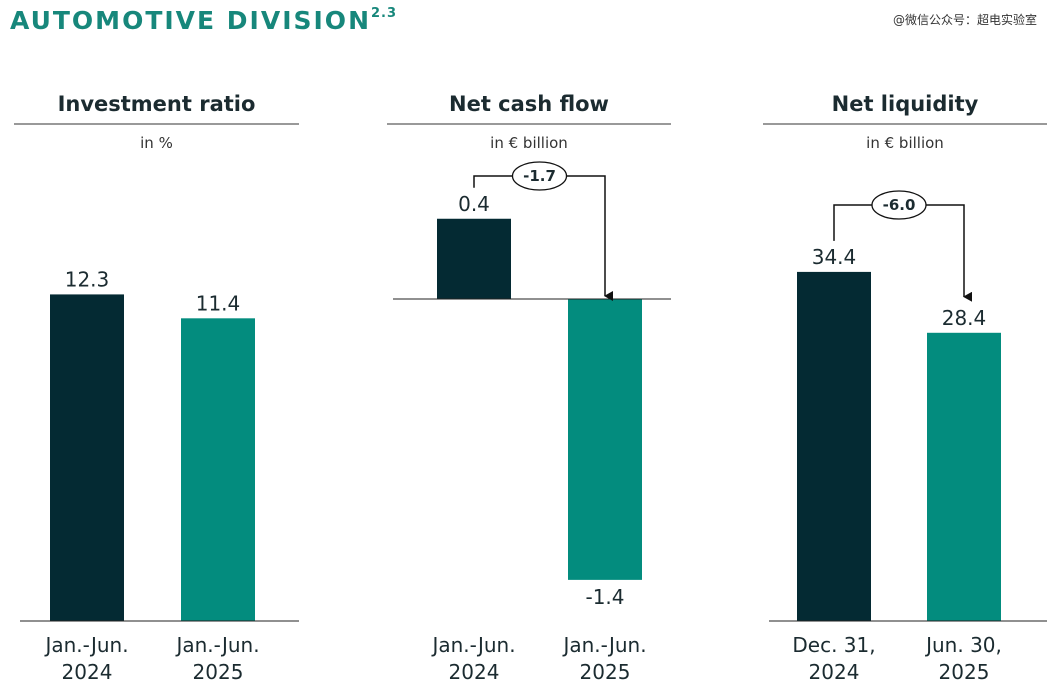 Image resolution: width=1055 pixels, height=695 pixels. I want to click on panel-title: Investment ratio, so click(157, 104).